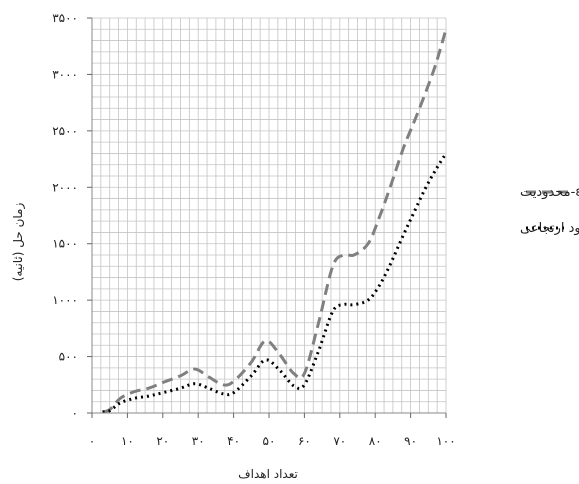 The image size is (579, 484). I want to click on y-tick-label: ۱۰۰۰, so click(65, 300).